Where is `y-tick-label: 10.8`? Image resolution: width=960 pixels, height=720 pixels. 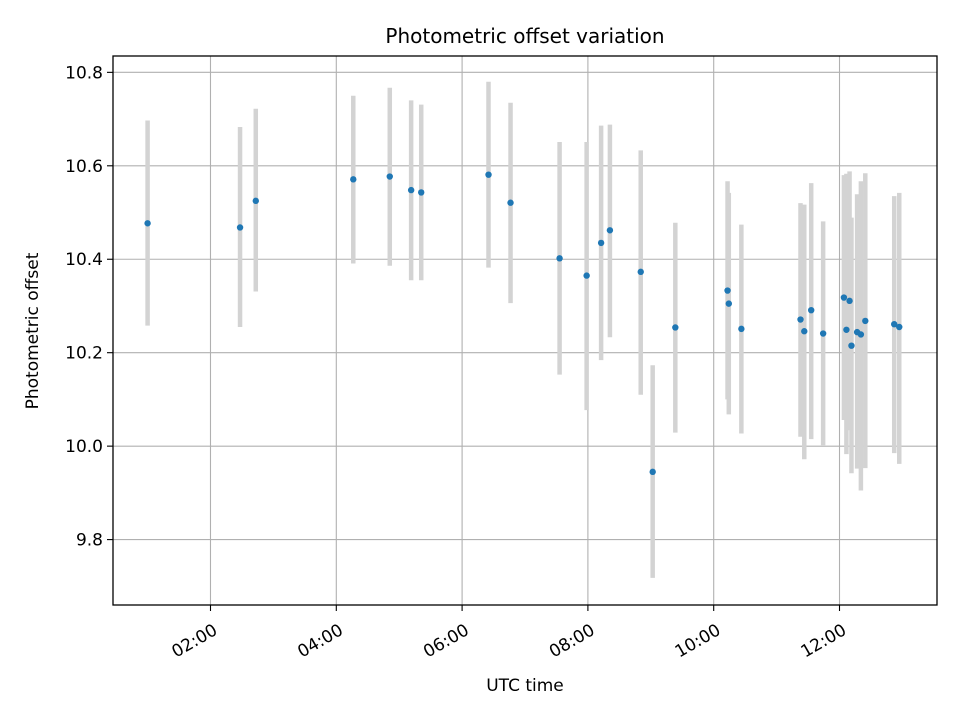 y-tick-label: 10.8 is located at coordinates (84, 73).